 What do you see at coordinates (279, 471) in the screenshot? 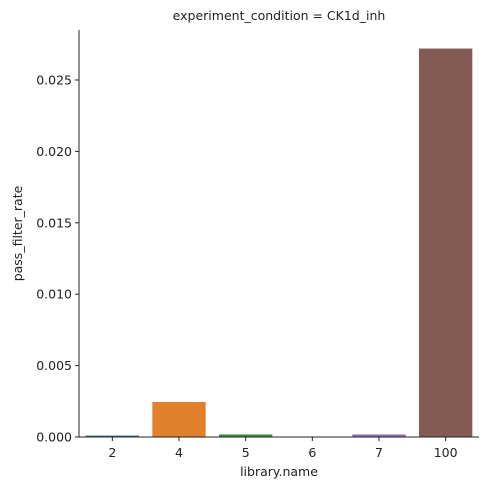
I see `x-axis-title: library.name` at bounding box center [279, 471].